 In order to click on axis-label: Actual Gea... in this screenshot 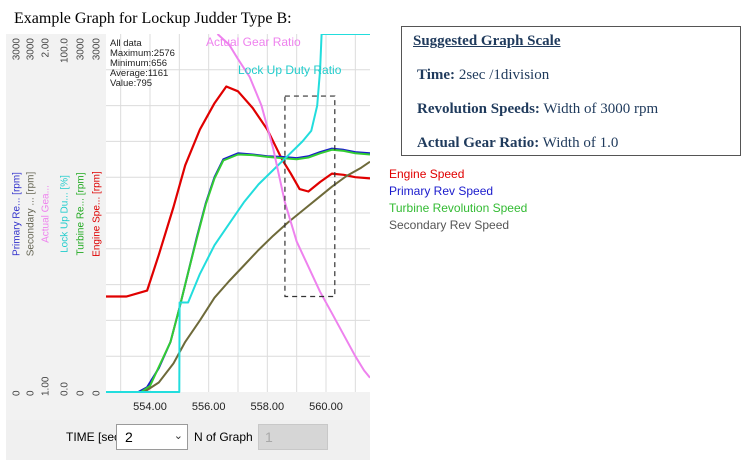, I will do `click(46, 214)`.